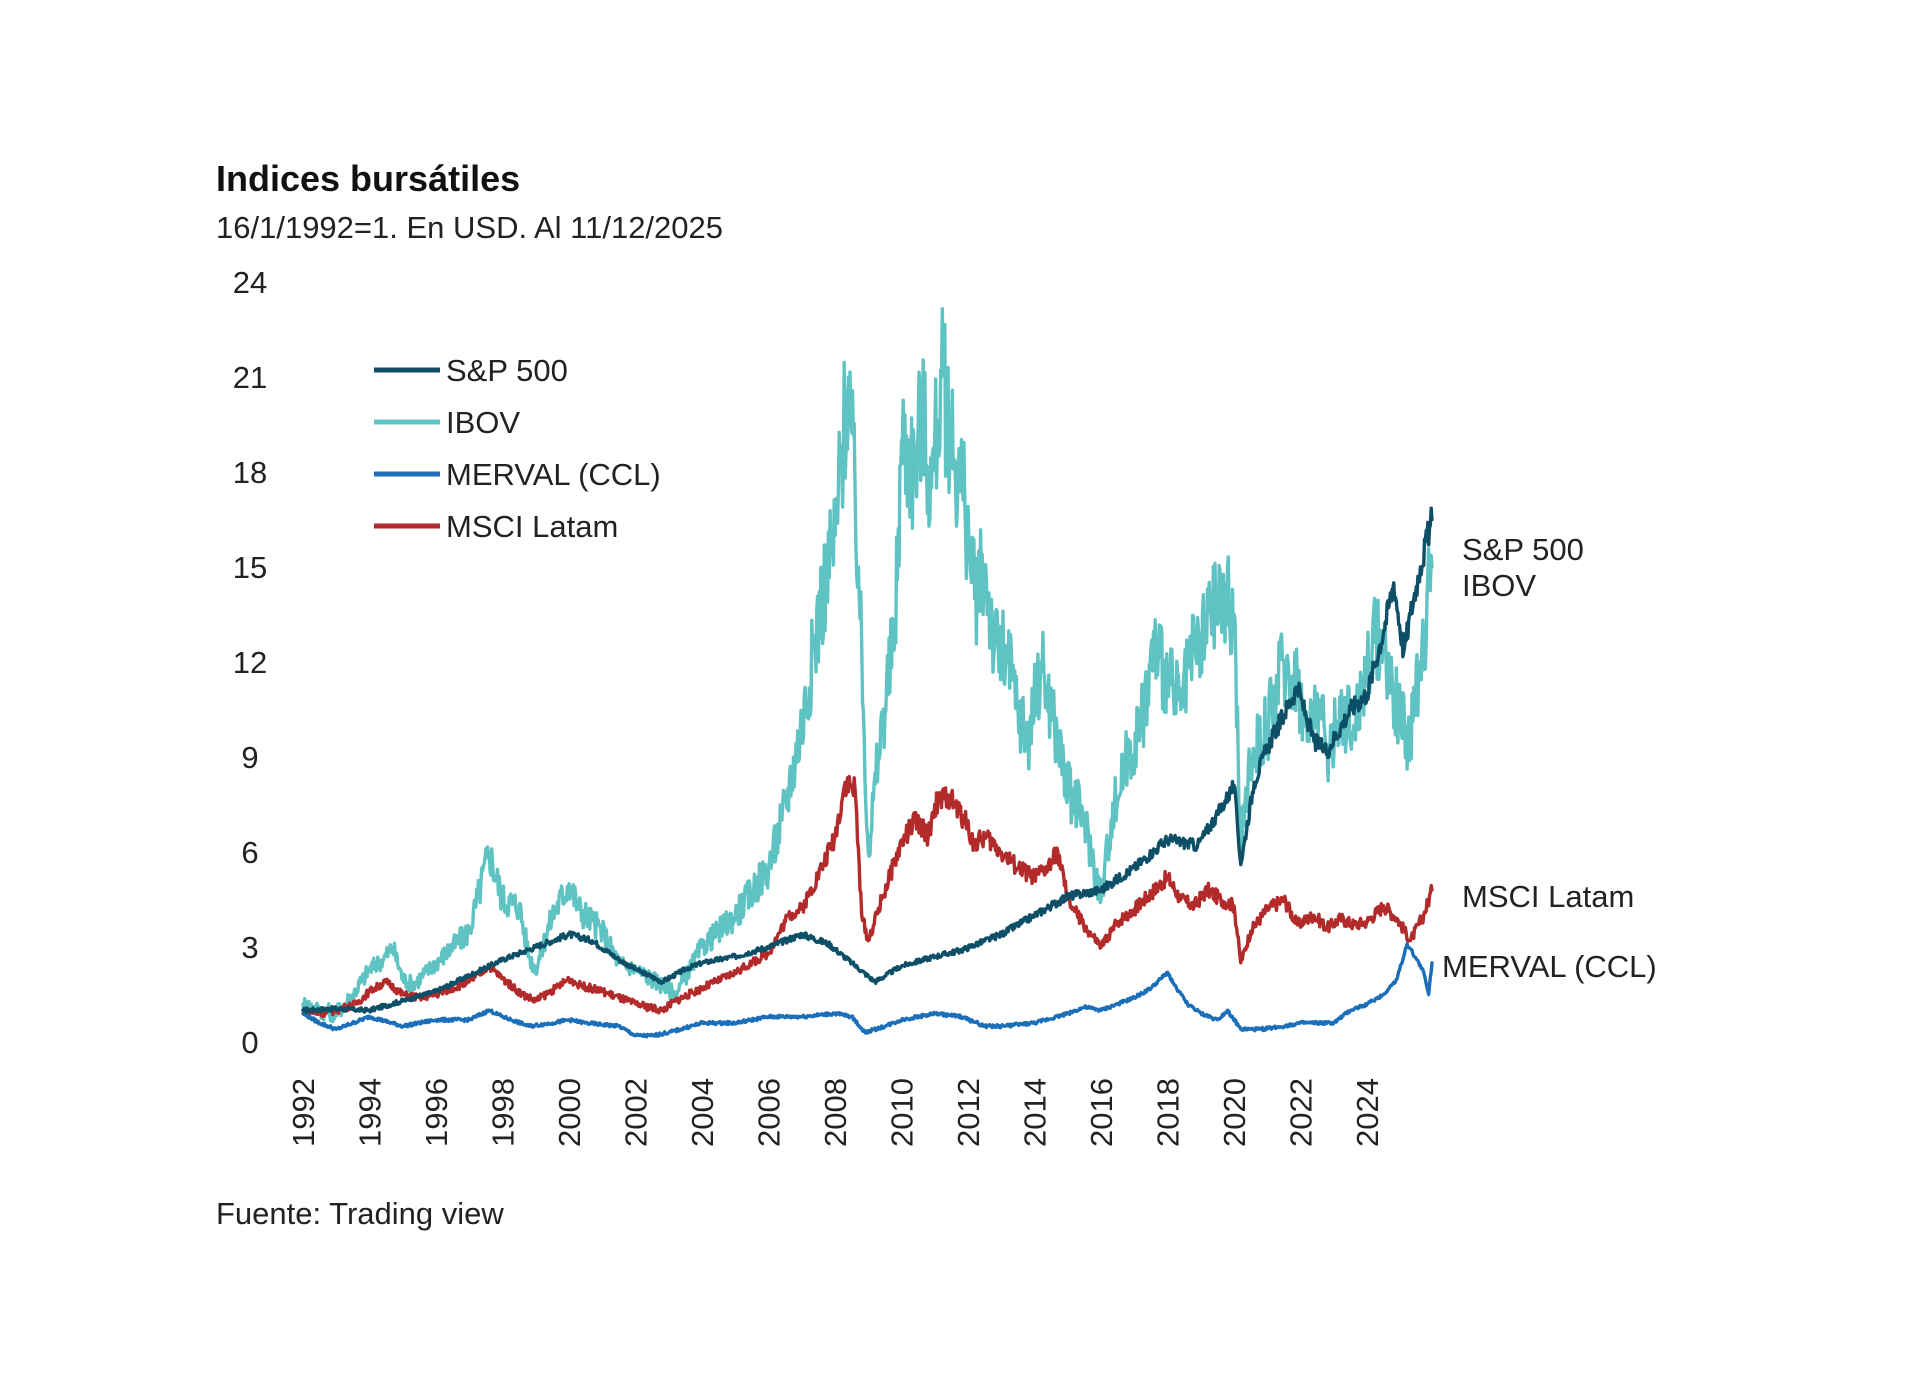  What do you see at coordinates (1234, 1112) in the screenshot?
I see `x-tick-label: 2020` at bounding box center [1234, 1112].